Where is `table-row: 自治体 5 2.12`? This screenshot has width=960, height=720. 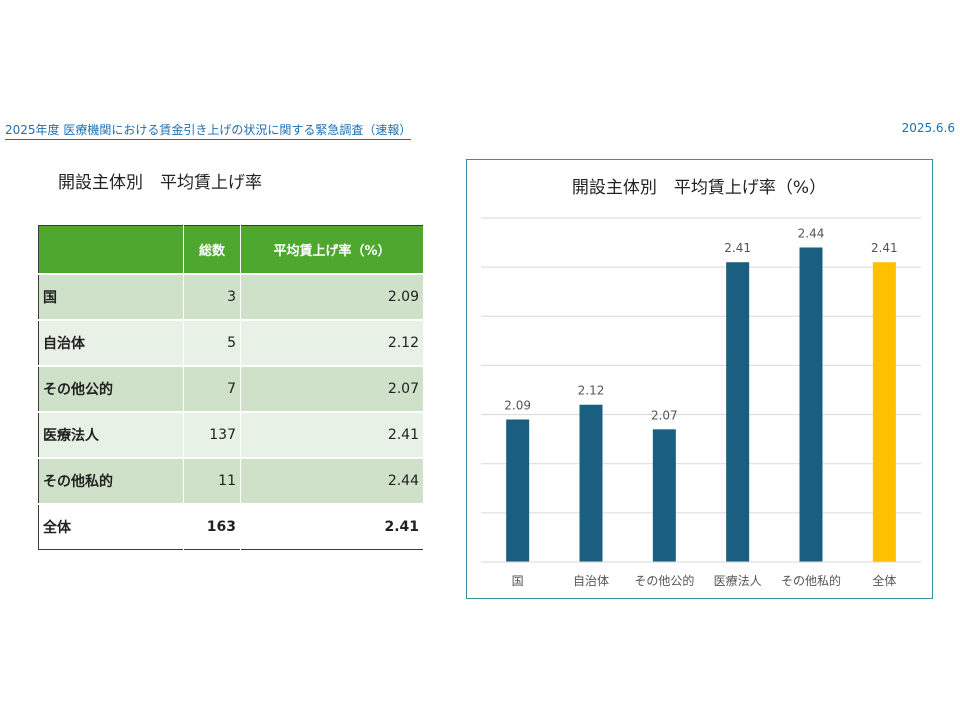 table-row: 自治体 5 2.12 is located at coordinates (231, 343).